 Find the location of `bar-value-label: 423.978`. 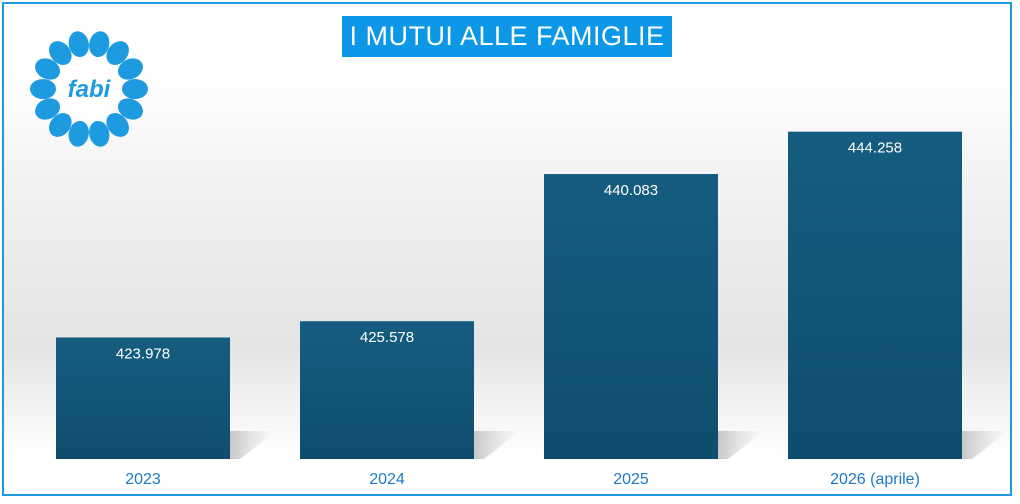

bar-value-label: 423.978 is located at coordinates (143, 353).